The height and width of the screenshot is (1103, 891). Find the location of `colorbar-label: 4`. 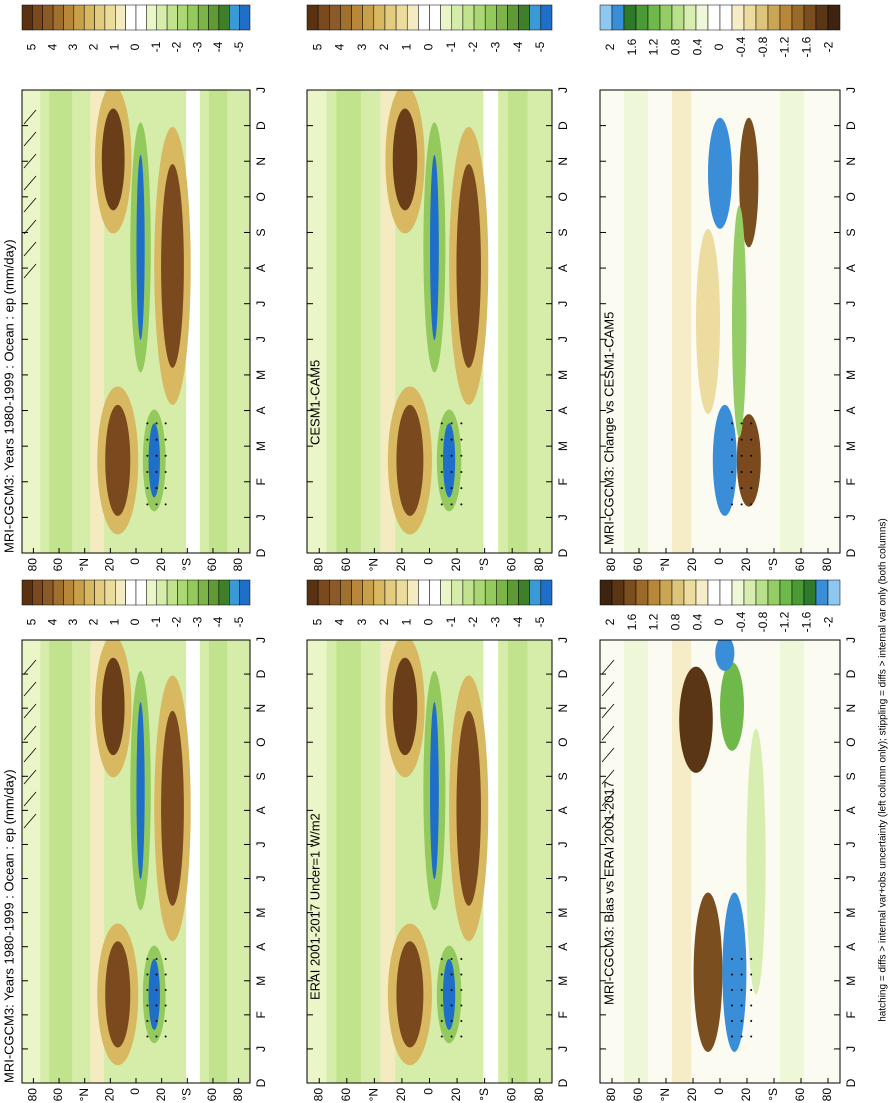

colorbar-label: 4 is located at coordinates (340, 46).